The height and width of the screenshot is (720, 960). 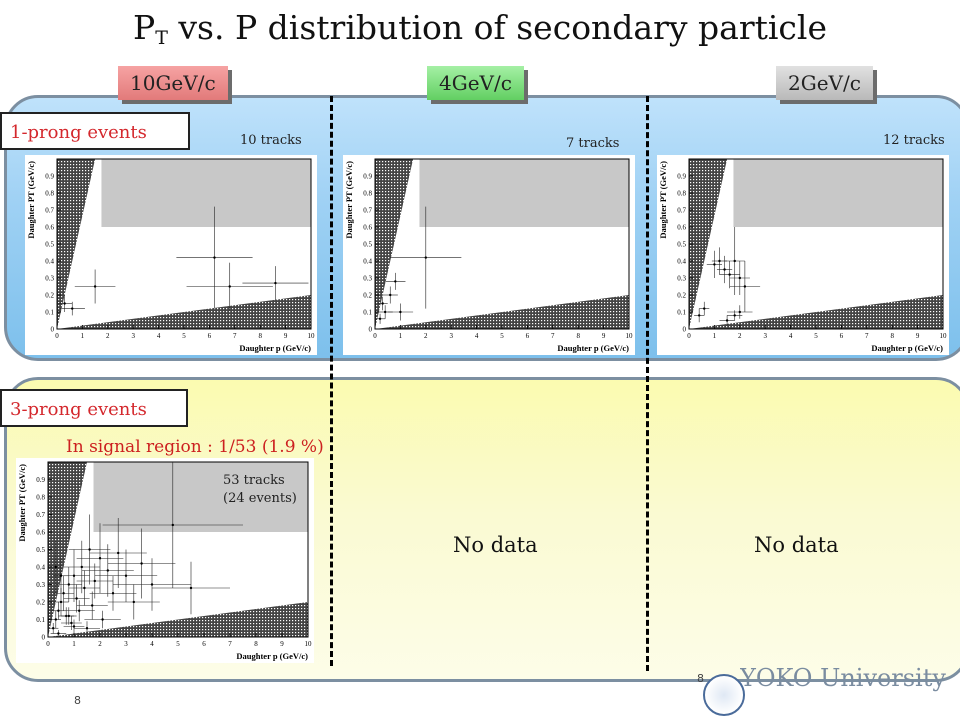 What do you see at coordinates (184, 312) in the screenshot?
I see `excluded-region-bottom` at bounding box center [184, 312].